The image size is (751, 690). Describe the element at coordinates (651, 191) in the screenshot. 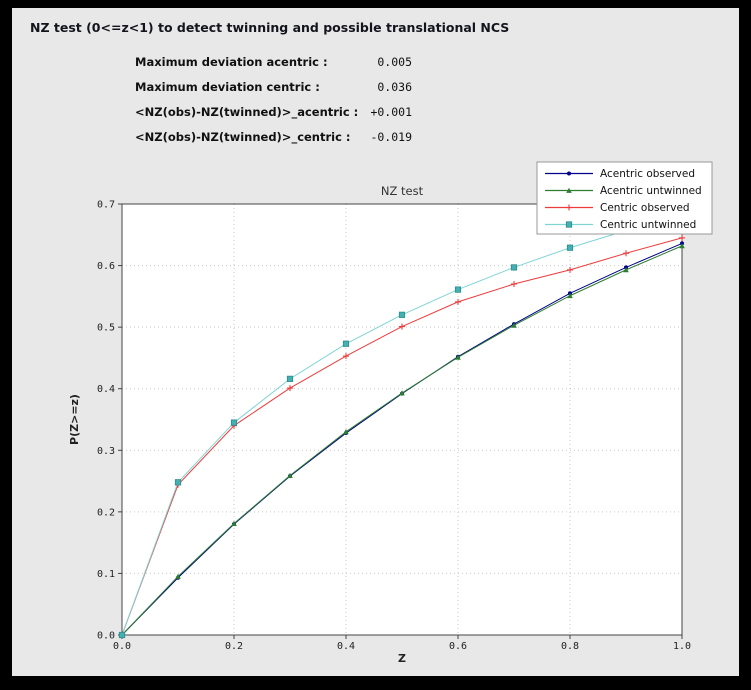

I see `svg-text: Acentric untwinned` at that location.